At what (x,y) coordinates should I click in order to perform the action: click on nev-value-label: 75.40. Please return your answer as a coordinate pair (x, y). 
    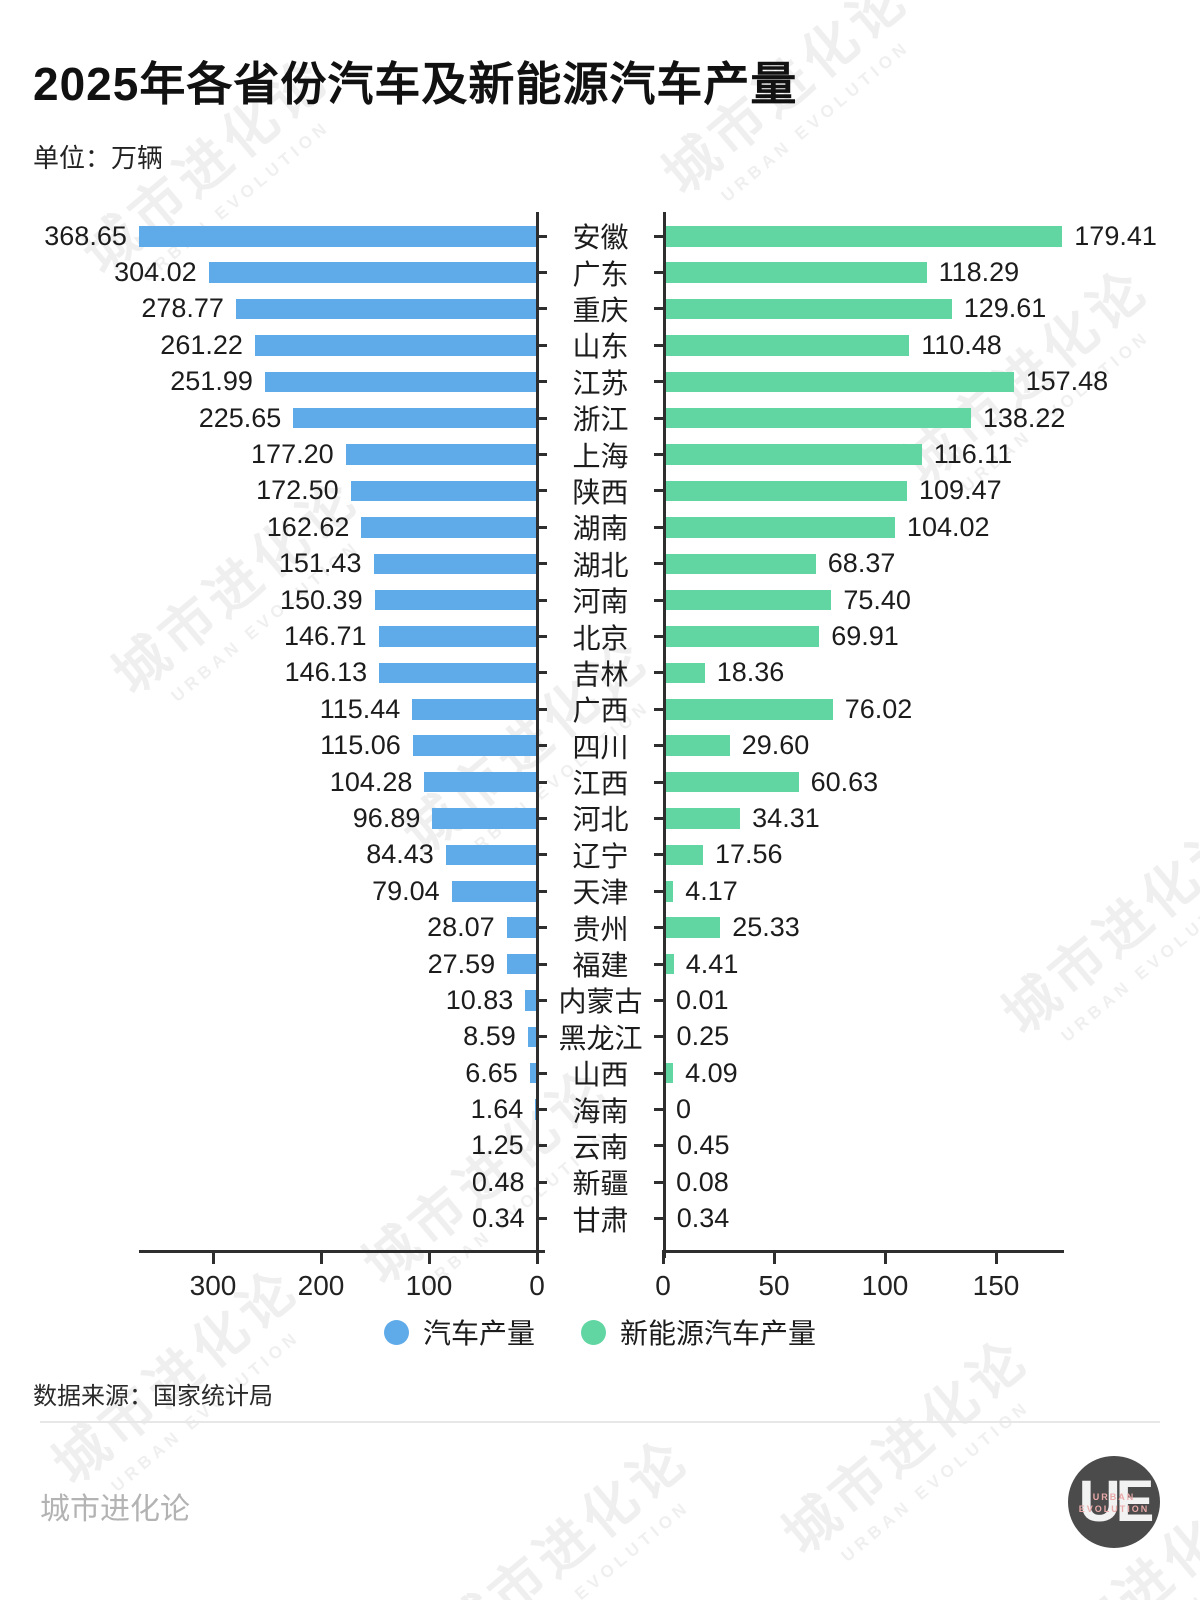
    Looking at the image, I should click on (877, 599).